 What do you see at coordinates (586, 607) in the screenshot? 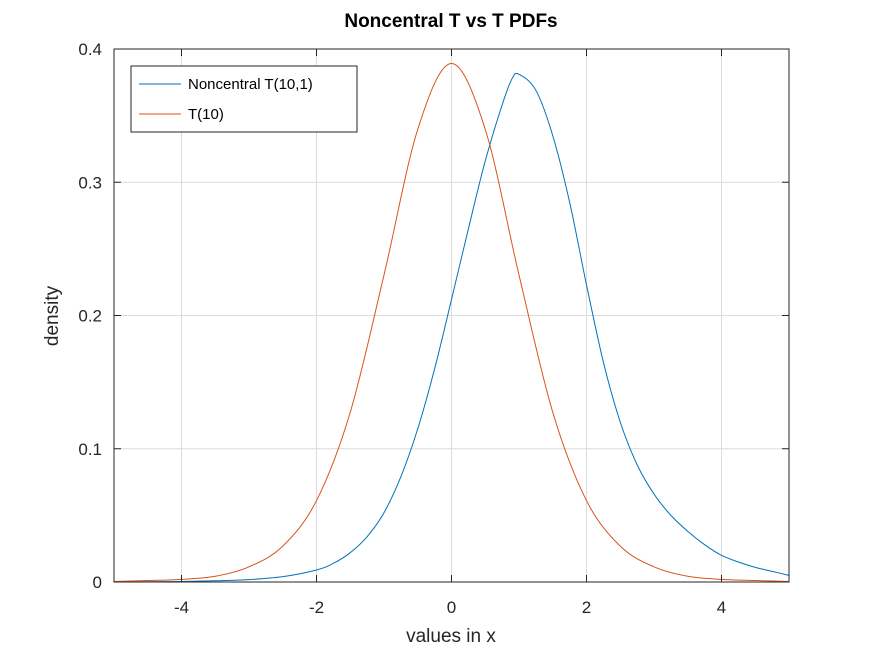
I see `x-tick-label: 2` at bounding box center [586, 607].